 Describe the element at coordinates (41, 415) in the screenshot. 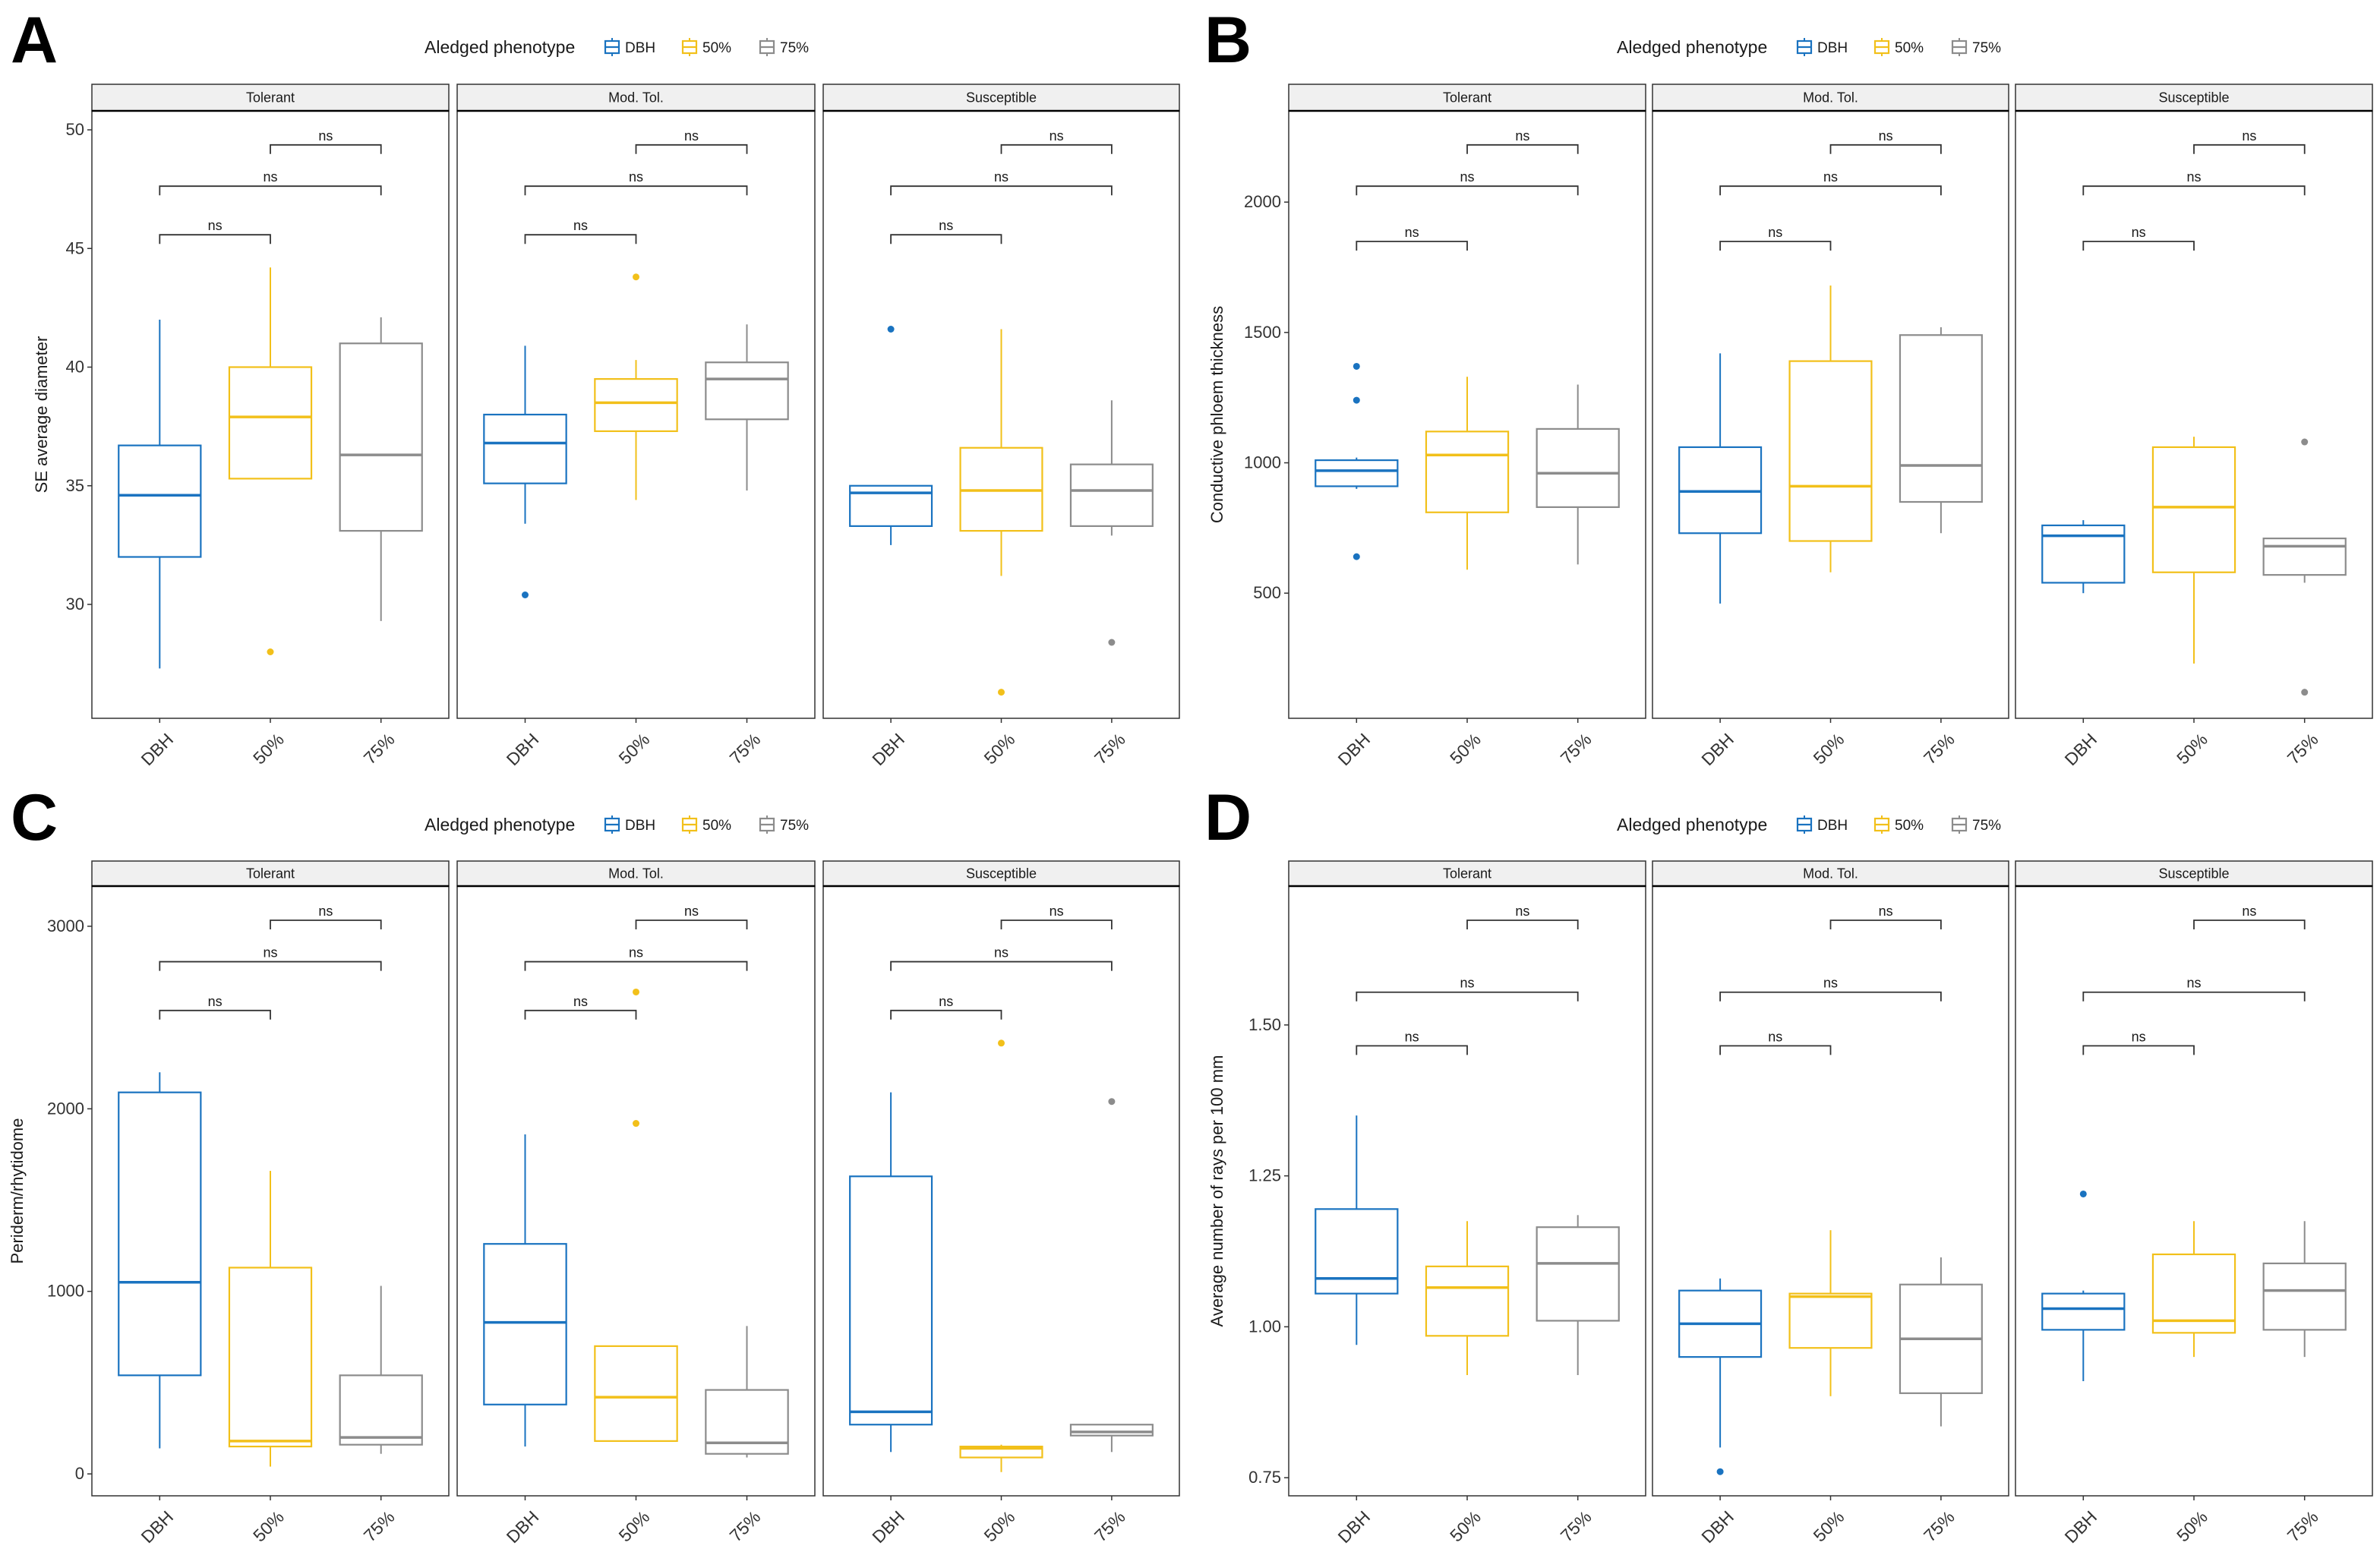

I see `y-axis-label: SE average diameter` at that location.